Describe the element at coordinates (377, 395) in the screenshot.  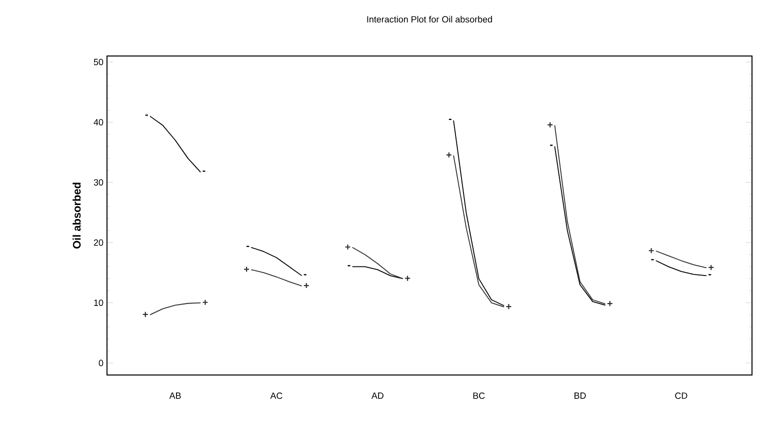
I see `x-tick-label: AD` at that location.